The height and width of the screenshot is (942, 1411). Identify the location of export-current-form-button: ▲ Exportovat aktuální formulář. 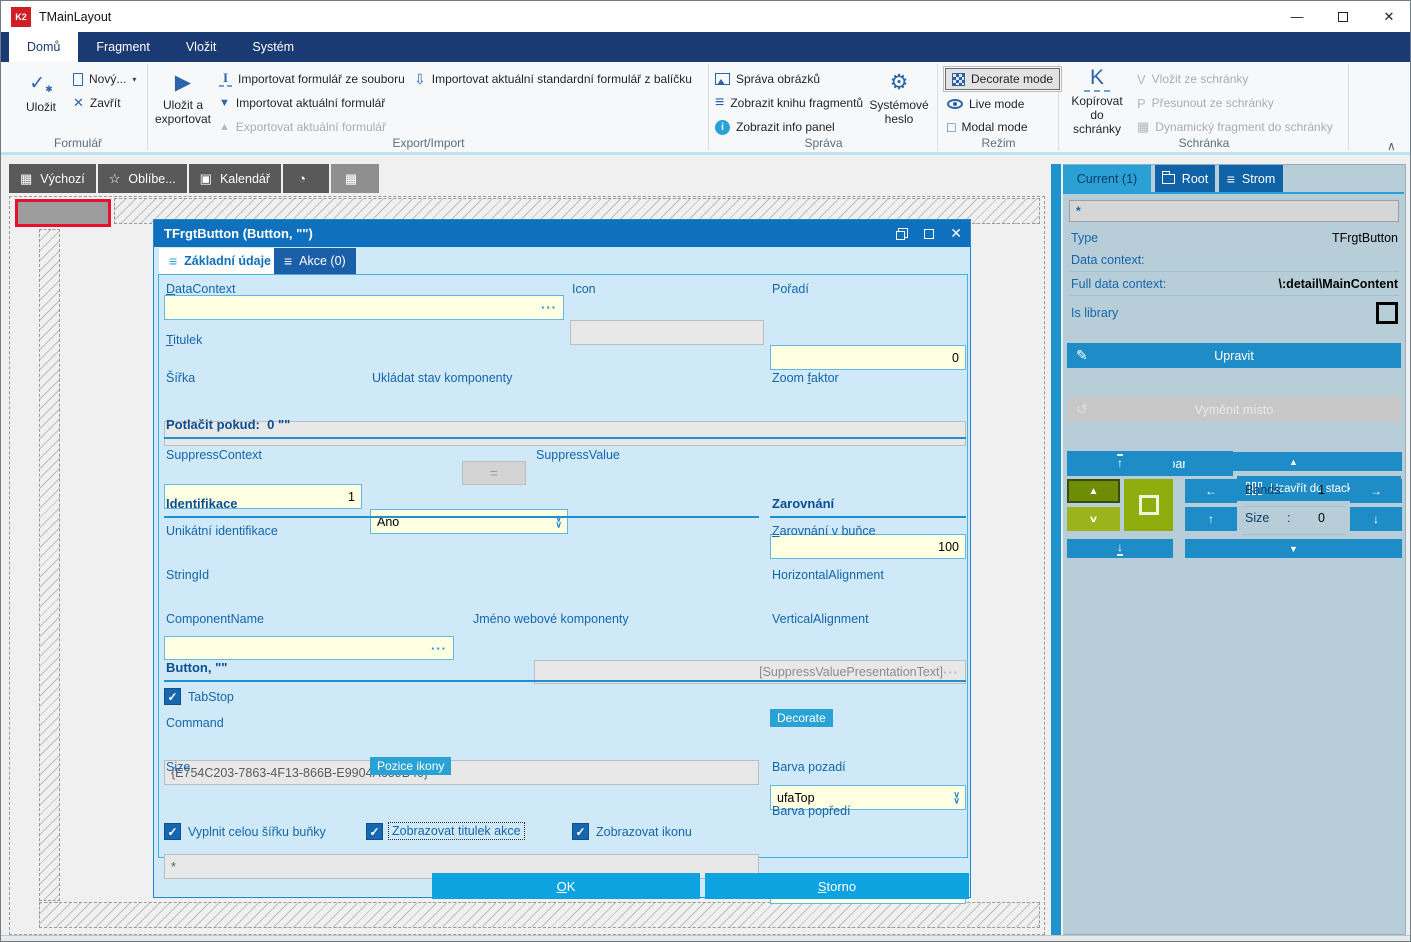
(302, 127).